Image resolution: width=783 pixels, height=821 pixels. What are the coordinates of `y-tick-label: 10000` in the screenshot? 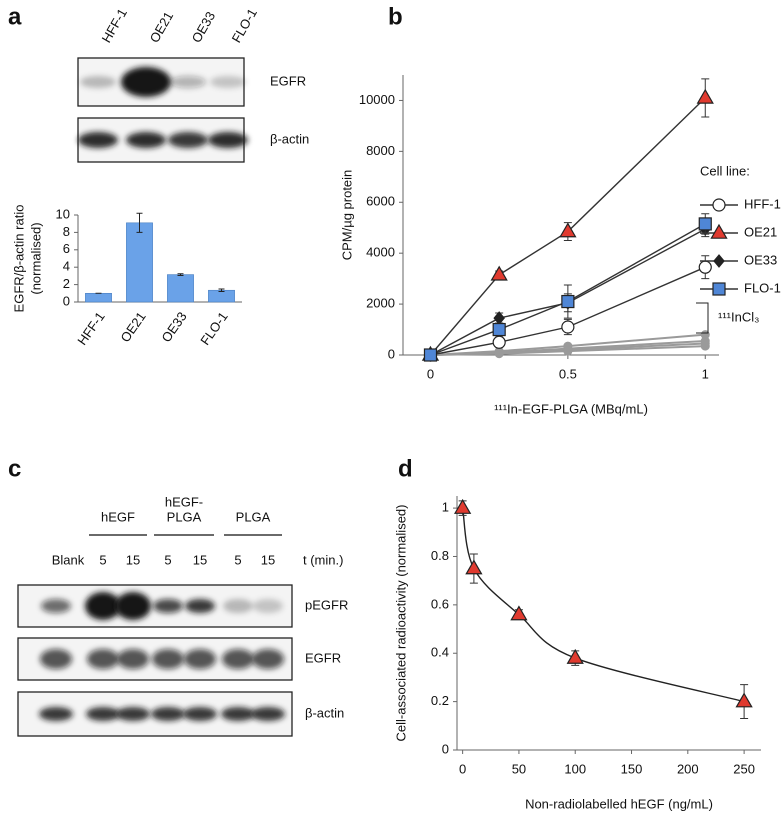 It's located at (377, 99).